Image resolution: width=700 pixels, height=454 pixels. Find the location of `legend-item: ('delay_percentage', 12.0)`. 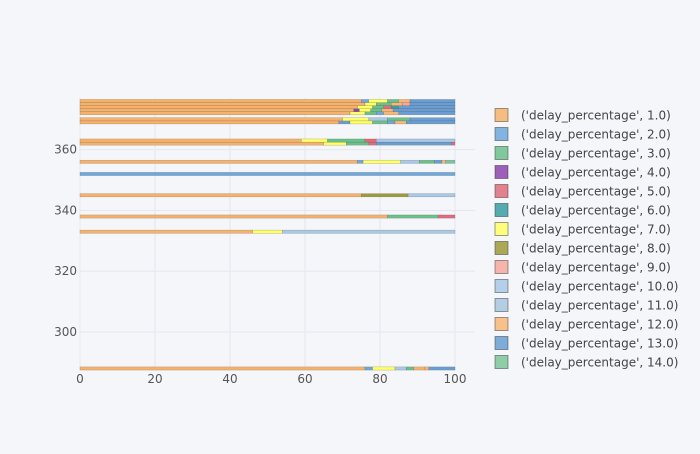

legend-item: ('delay_percentage', 12.0) is located at coordinates (586, 324).